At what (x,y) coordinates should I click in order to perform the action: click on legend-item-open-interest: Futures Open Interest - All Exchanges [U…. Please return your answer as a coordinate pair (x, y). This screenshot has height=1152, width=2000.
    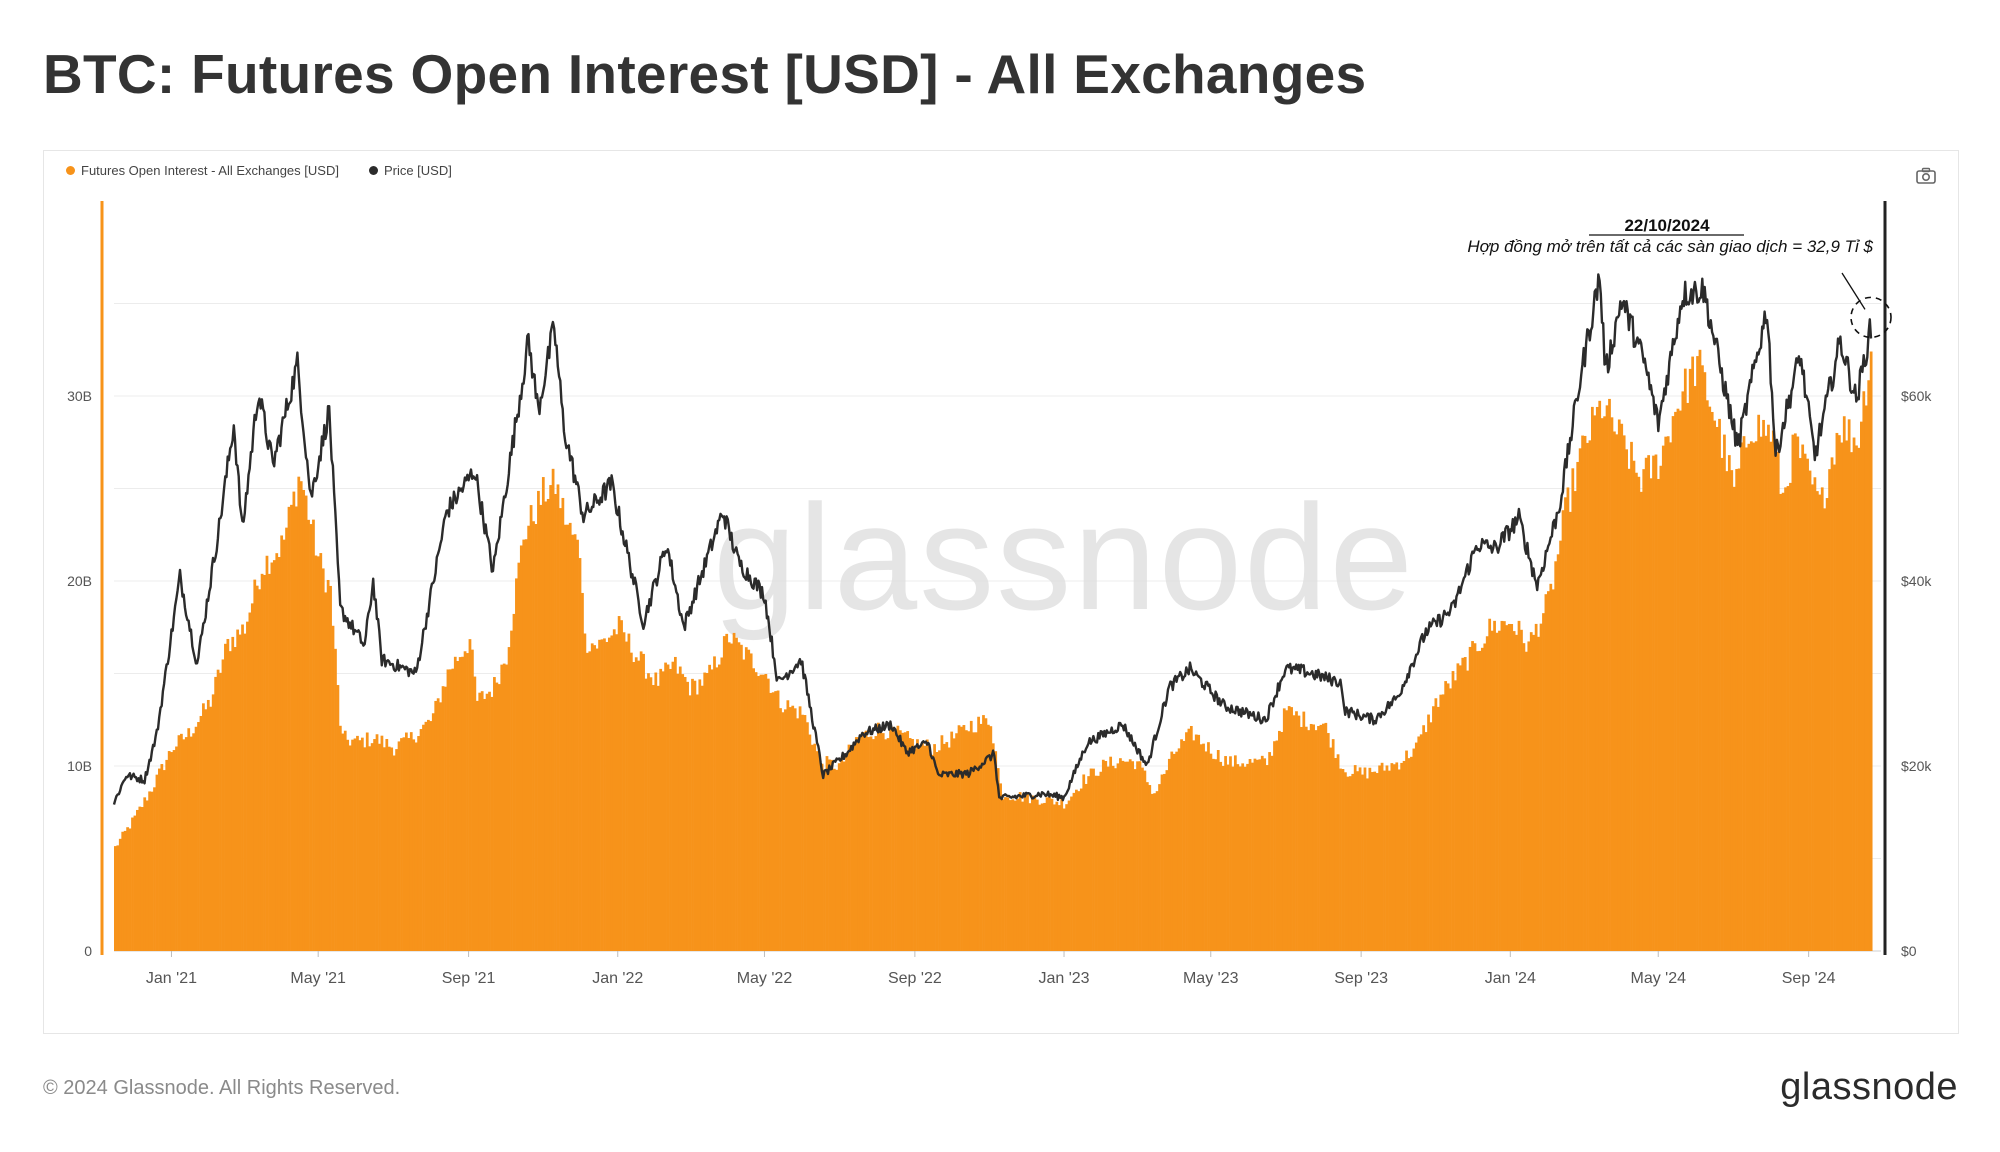
    Looking at the image, I should click on (202, 170).